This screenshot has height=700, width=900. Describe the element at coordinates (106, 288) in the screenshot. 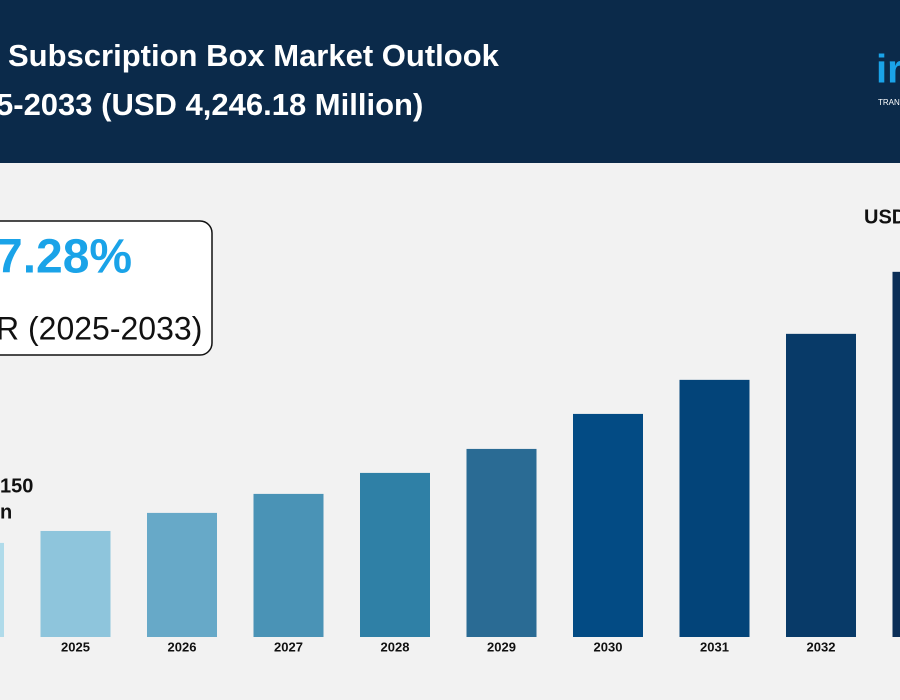

I see `callout-box` at that location.